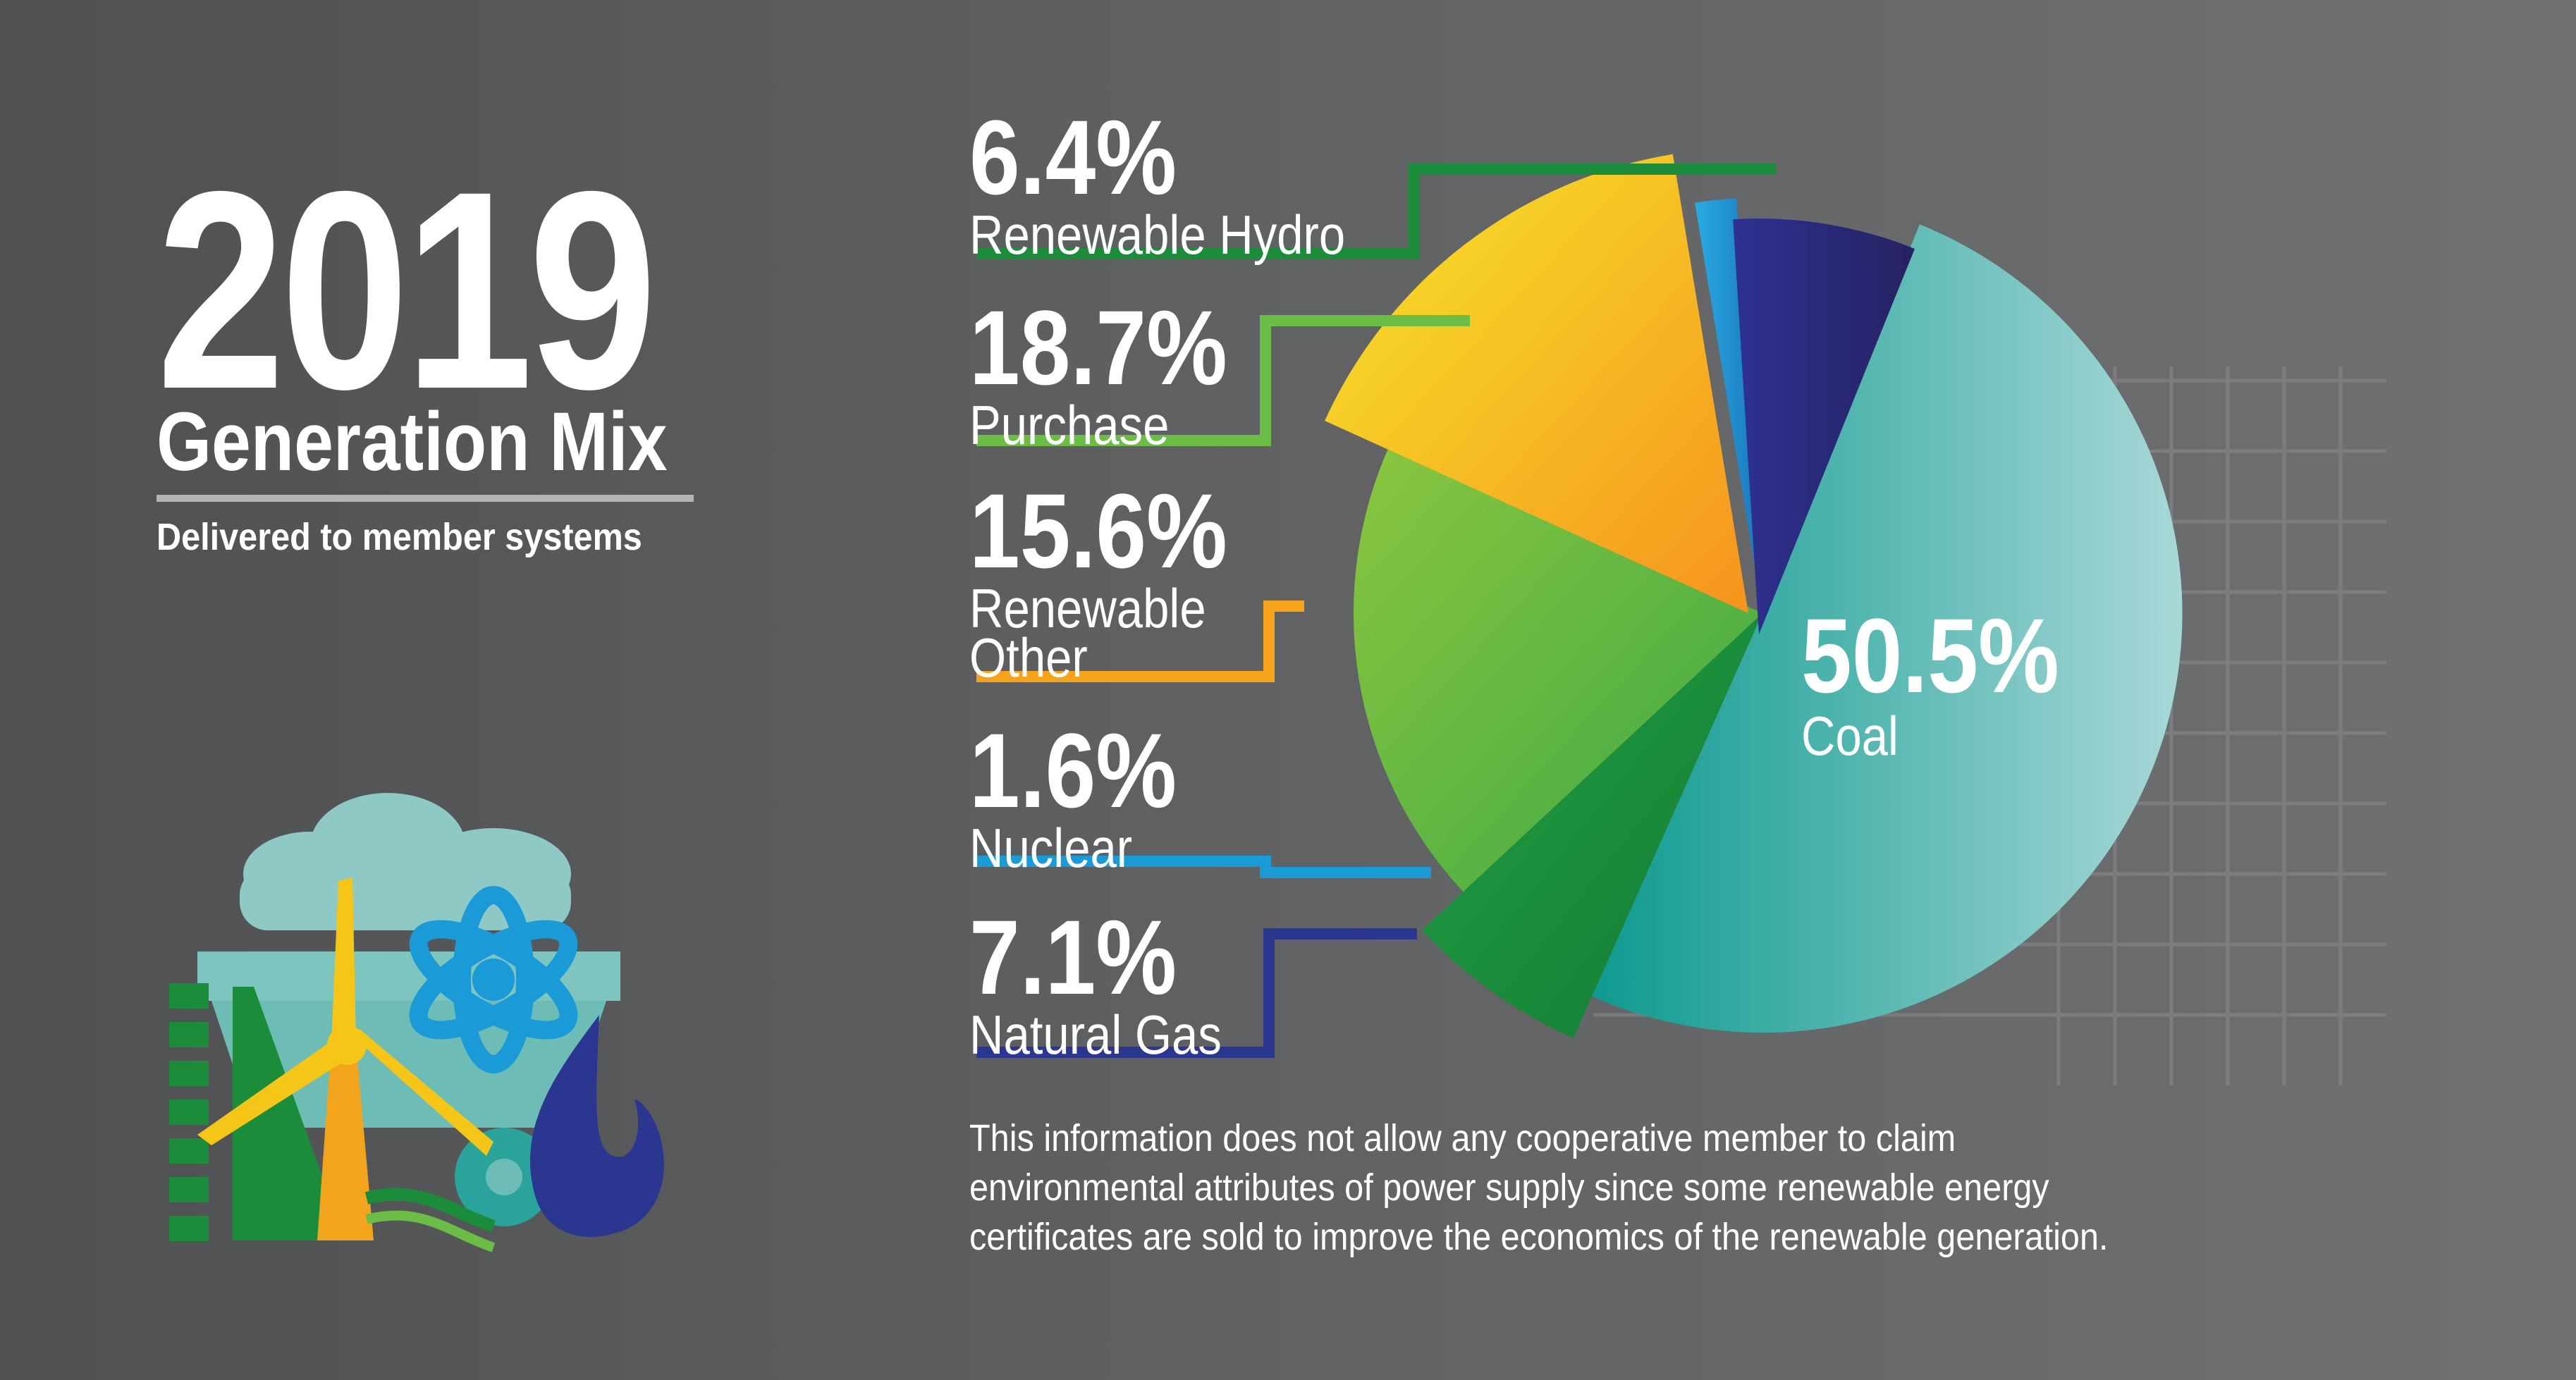 This screenshot has width=2576, height=1380. I want to click on coal-cart-icon, so click(408, 1088).